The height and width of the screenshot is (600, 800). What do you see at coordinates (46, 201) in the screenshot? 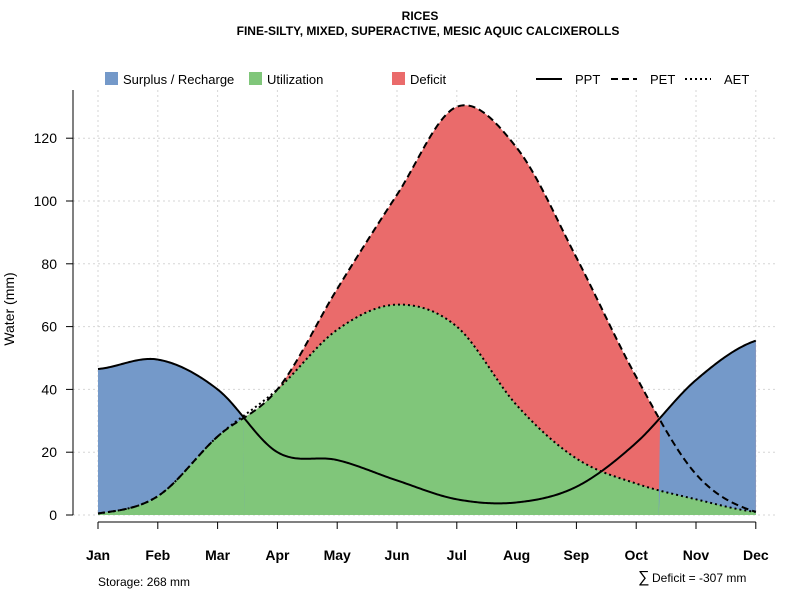
I see `y-tick-label-5: 100` at bounding box center [46, 201].